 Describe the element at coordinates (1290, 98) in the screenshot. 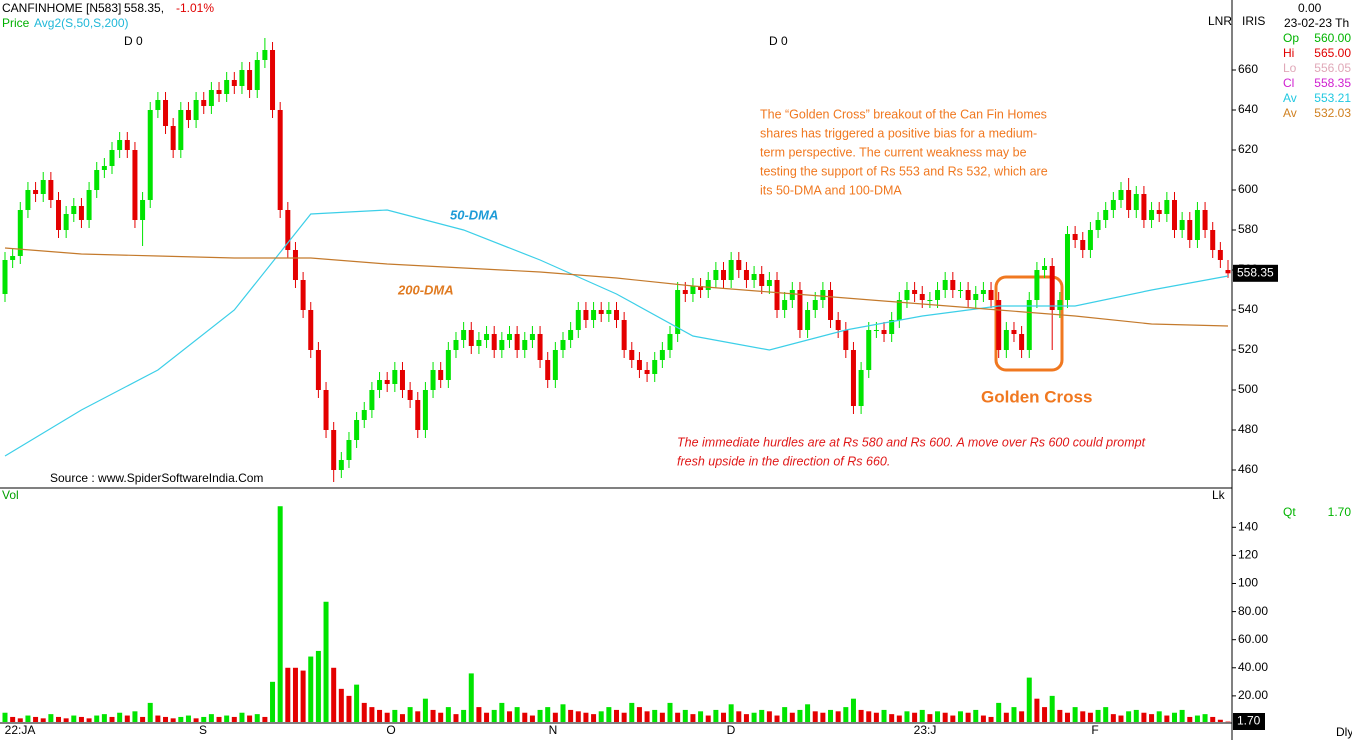

I see `info-label: Av` at that location.